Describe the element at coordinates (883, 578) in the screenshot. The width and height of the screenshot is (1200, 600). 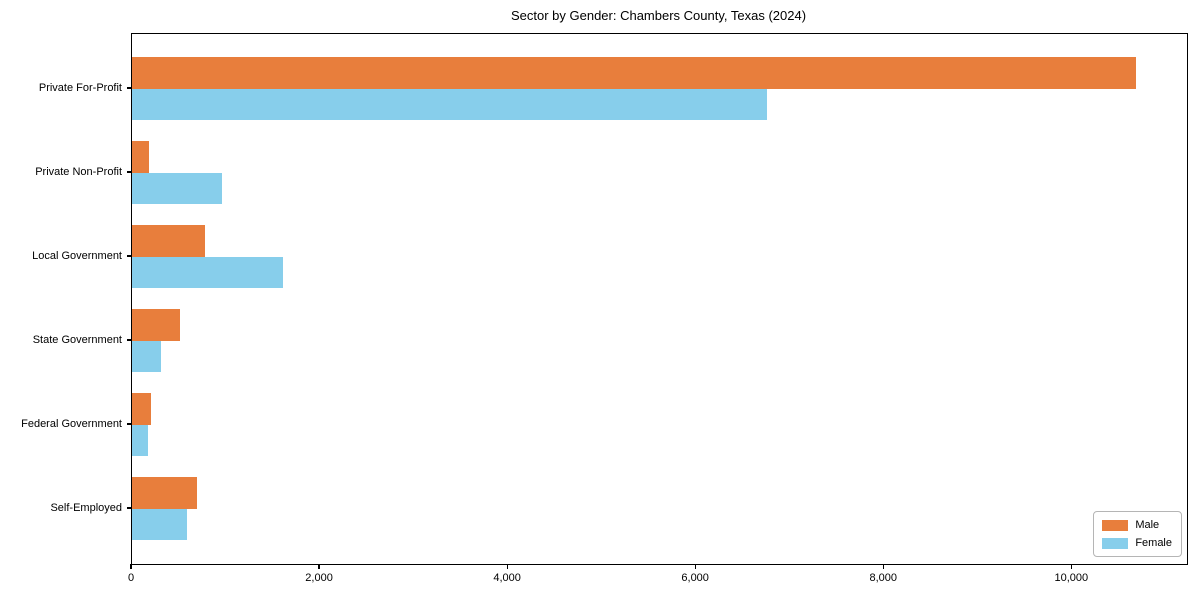
I see `x-tick-label: 8,000` at that location.